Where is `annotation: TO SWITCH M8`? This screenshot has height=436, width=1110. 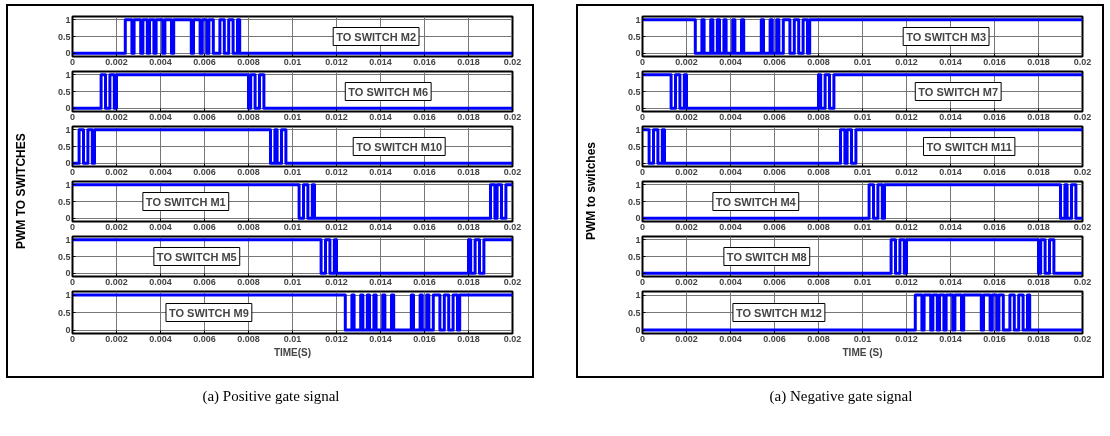 annotation: TO SWITCH M8 is located at coordinates (766, 256).